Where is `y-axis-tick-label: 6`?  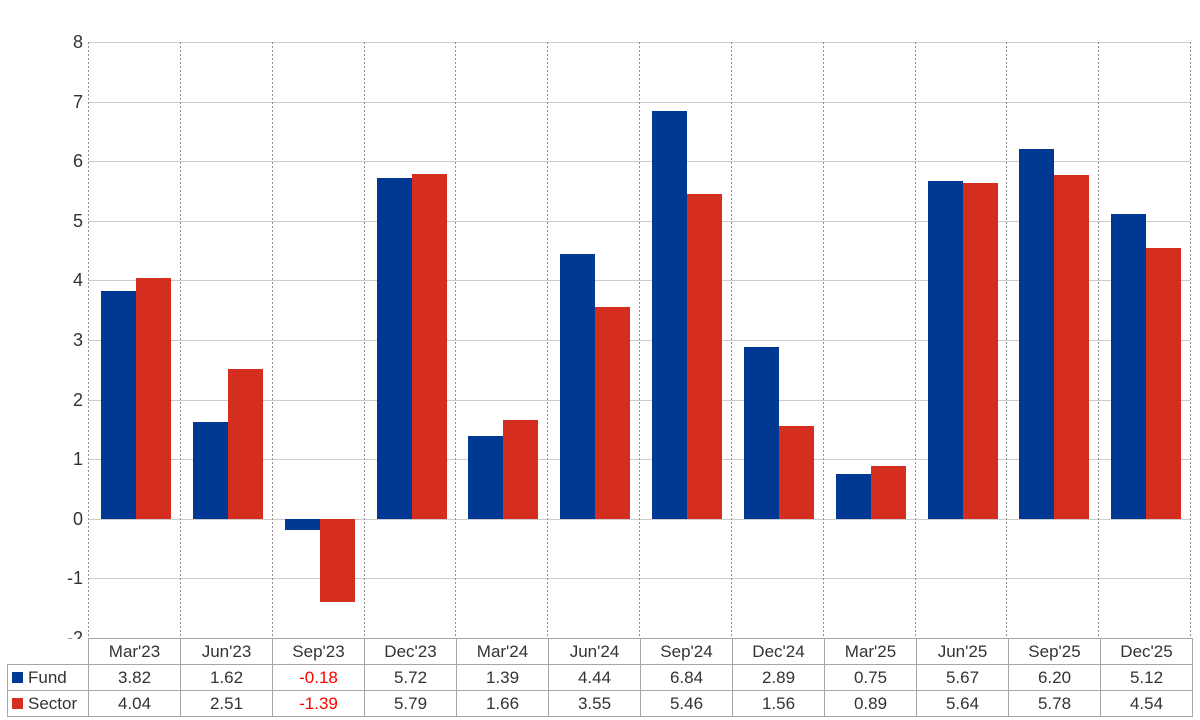
y-axis-tick-label: 6 is located at coordinates (77, 161).